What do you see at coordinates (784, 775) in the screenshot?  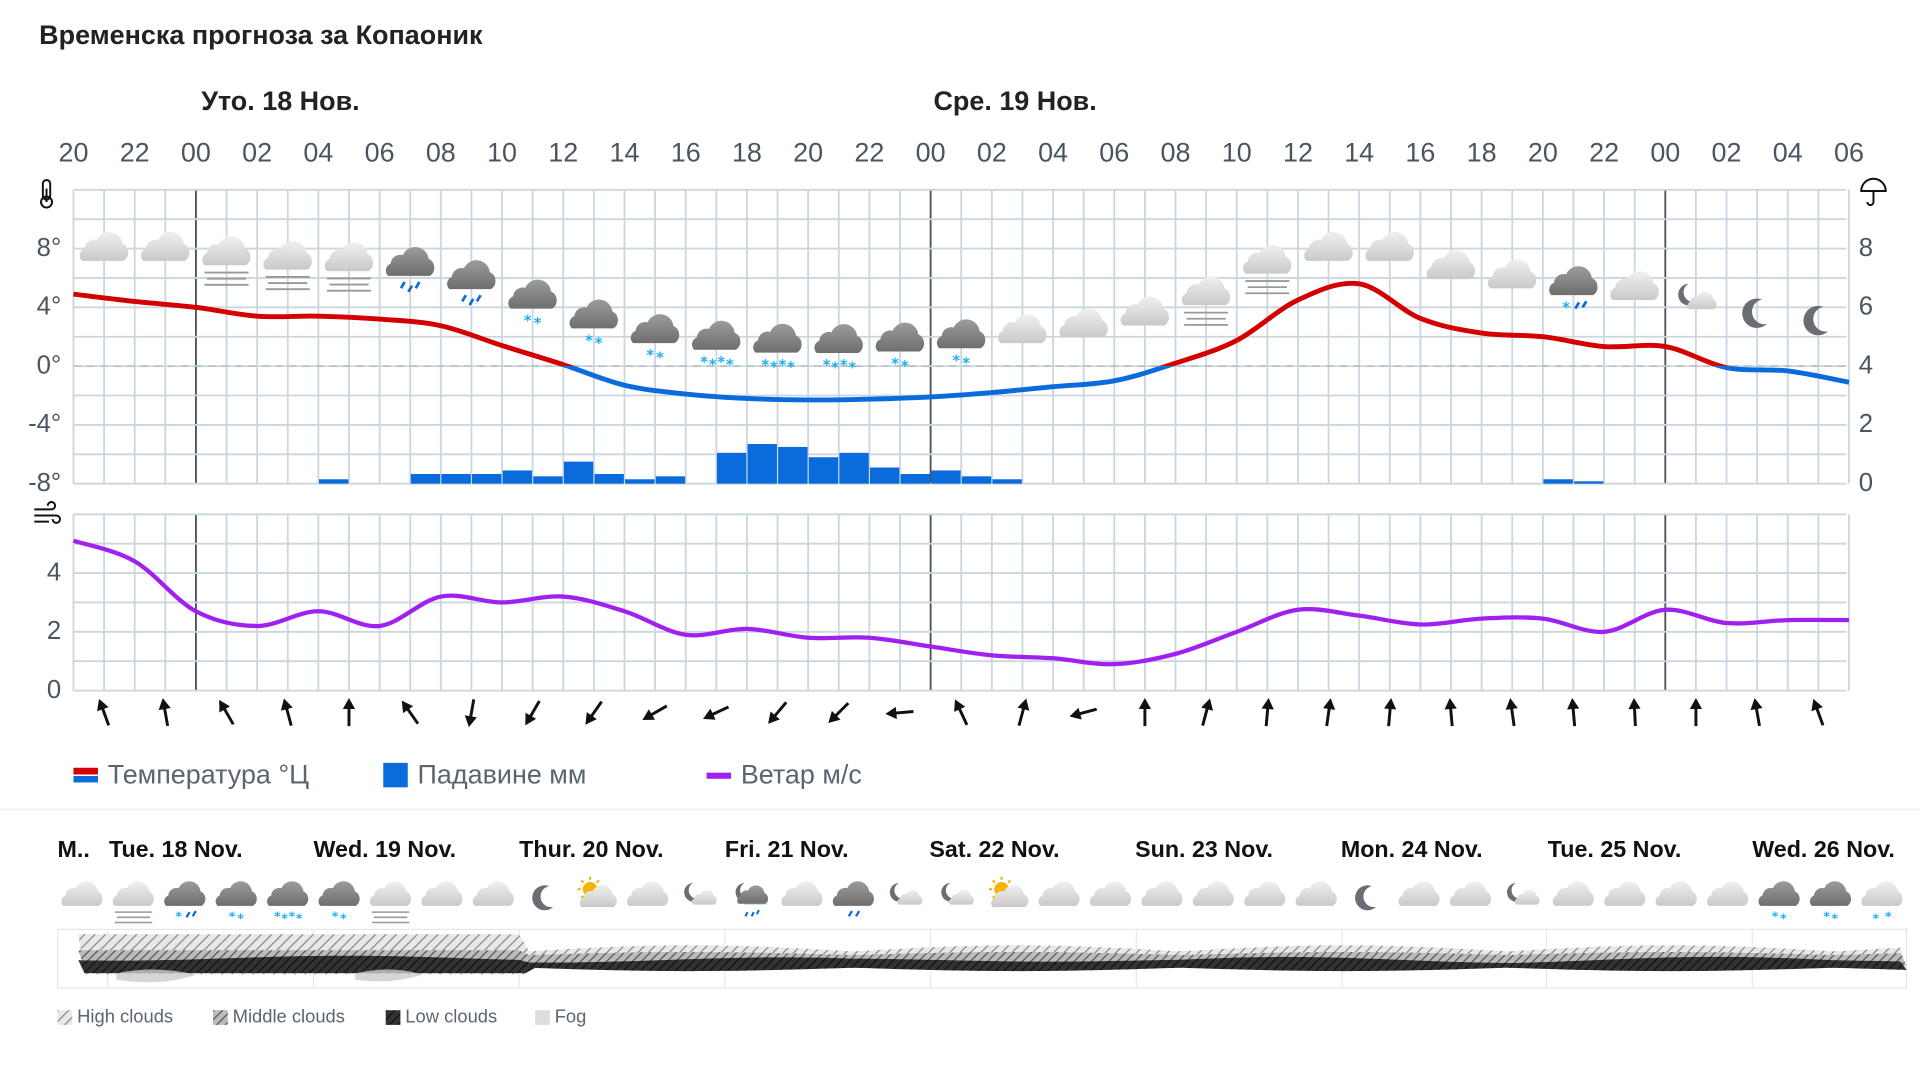 I see `legend-wind: Ветар м/с` at bounding box center [784, 775].